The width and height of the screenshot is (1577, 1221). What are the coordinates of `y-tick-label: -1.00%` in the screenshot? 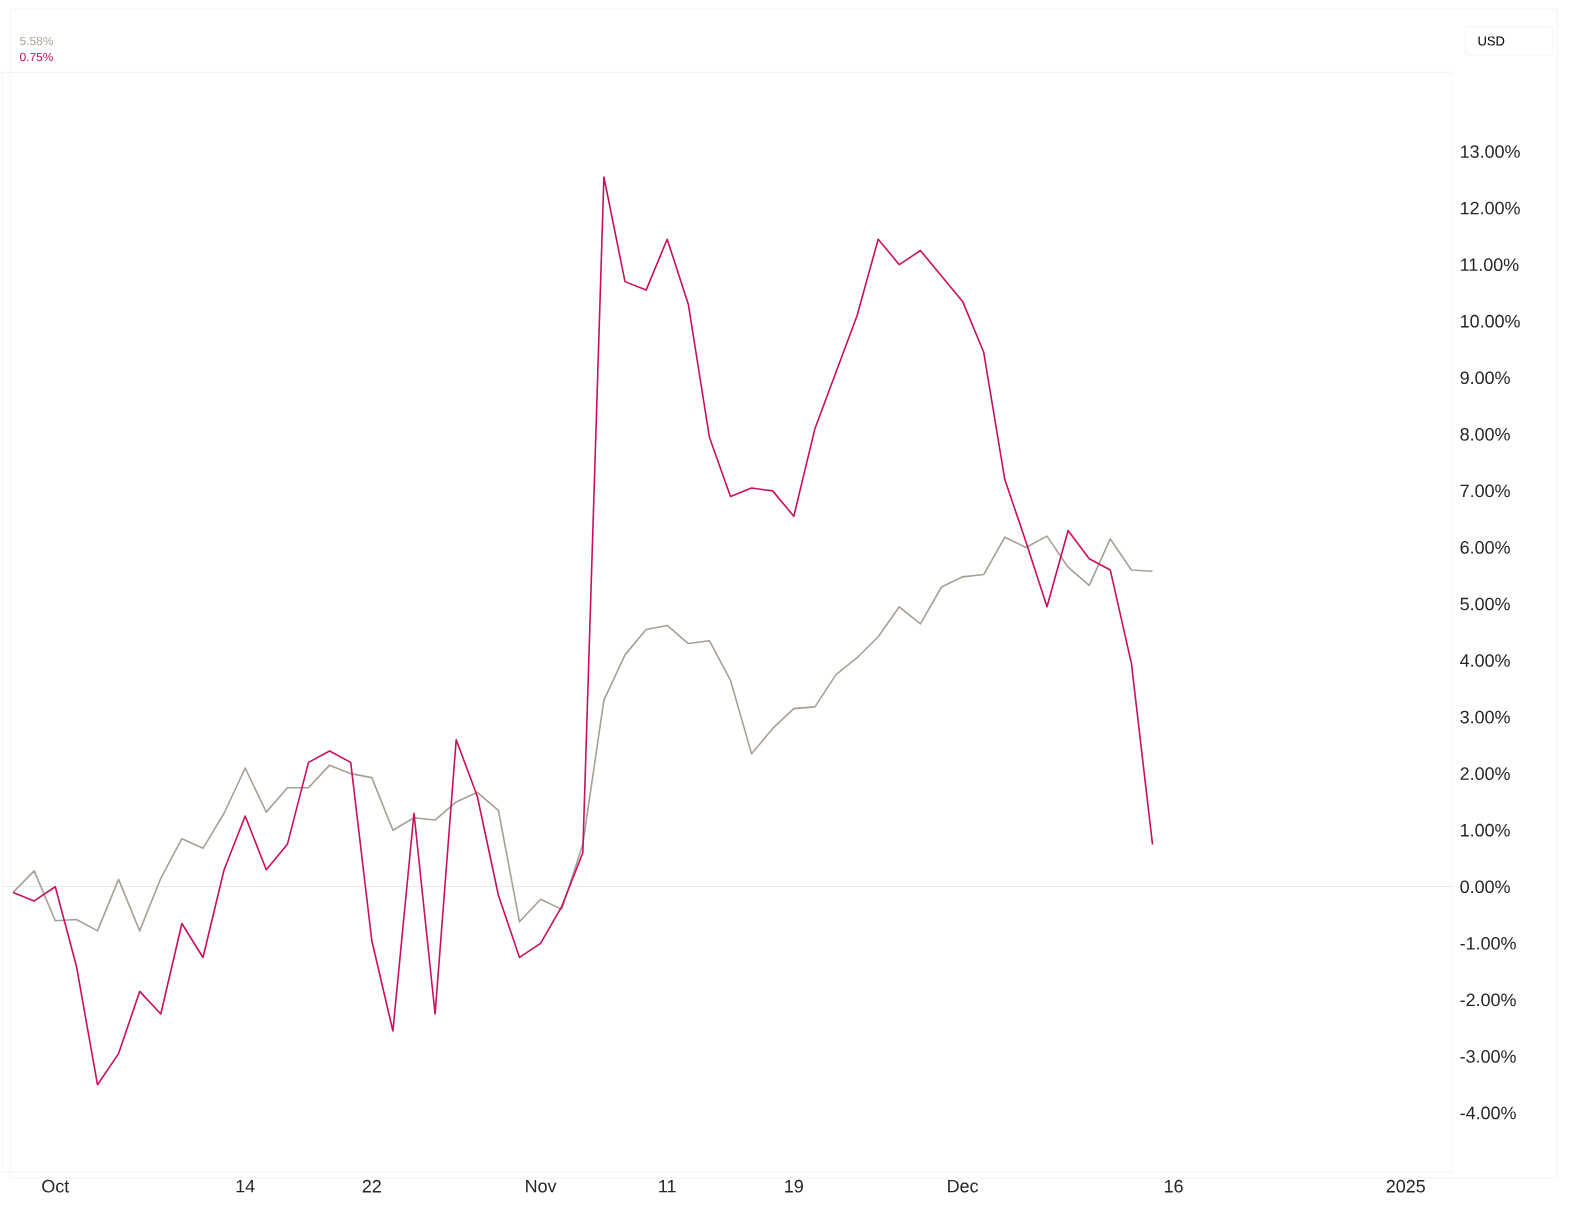 It's located at (1488, 943).